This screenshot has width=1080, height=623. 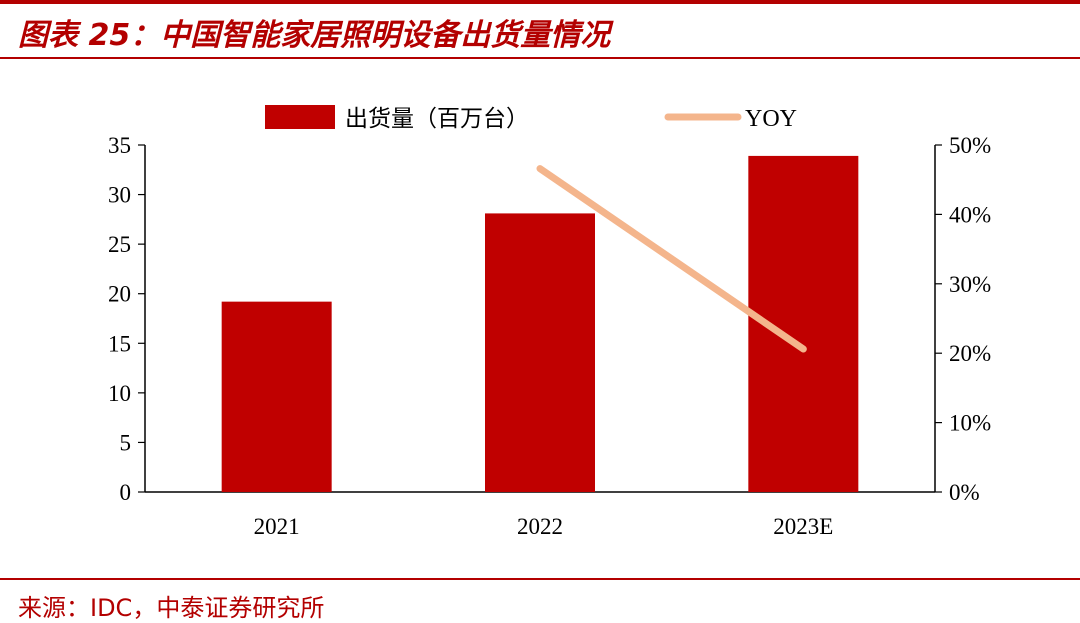 I want to click on right-tick-label: 40%, so click(x=970, y=214).